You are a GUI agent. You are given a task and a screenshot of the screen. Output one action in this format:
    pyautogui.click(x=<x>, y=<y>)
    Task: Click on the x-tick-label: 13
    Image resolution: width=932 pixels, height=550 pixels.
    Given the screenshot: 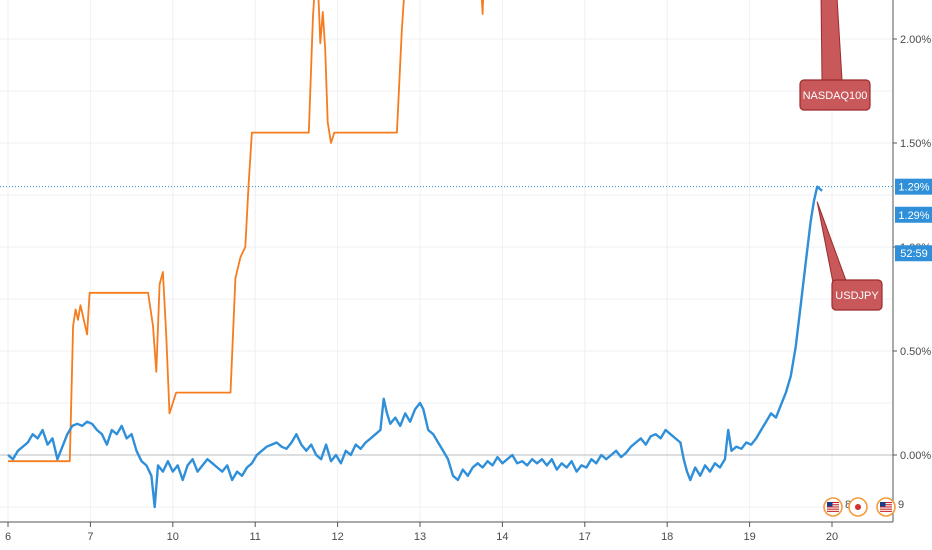 What is the action you would take?
    pyautogui.click(x=420, y=537)
    